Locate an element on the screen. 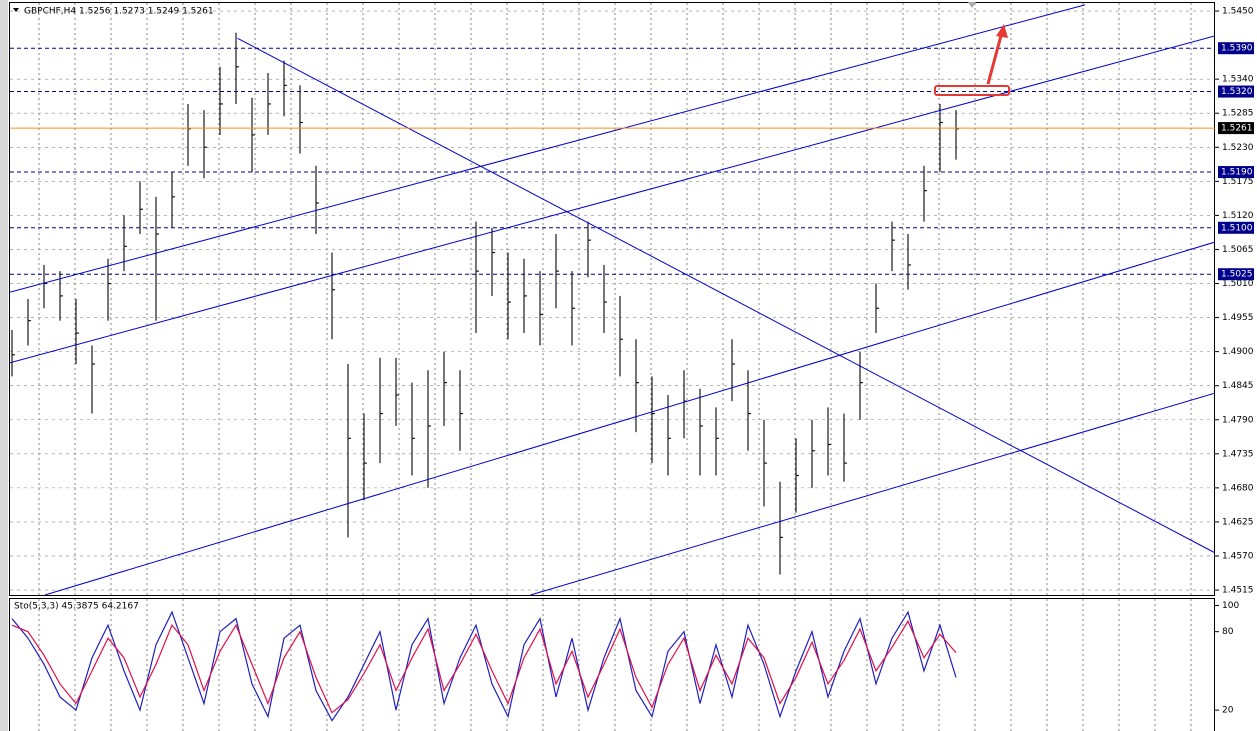 This screenshot has width=1257, height=731. y-tick-label: 1.4955 is located at coordinates (1238, 318).